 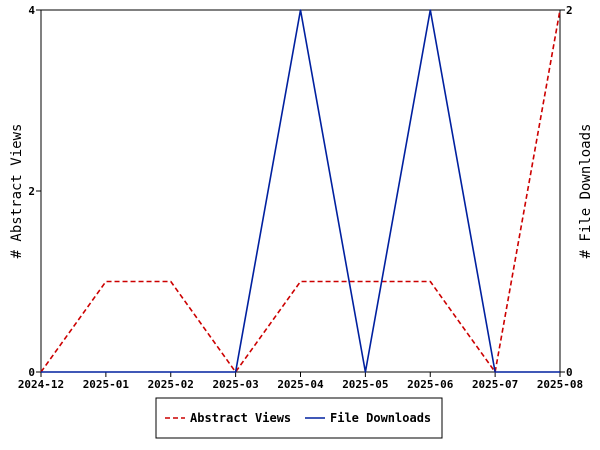 I want to click on left-y-tick-label: 4, so click(x=31, y=10).